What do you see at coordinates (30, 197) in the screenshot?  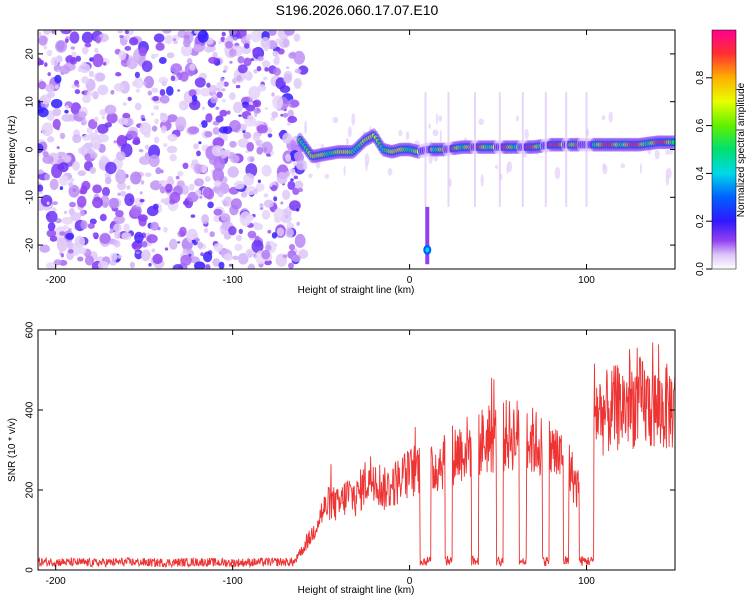 I see `top-y-tick-label: -10` at bounding box center [30, 197].